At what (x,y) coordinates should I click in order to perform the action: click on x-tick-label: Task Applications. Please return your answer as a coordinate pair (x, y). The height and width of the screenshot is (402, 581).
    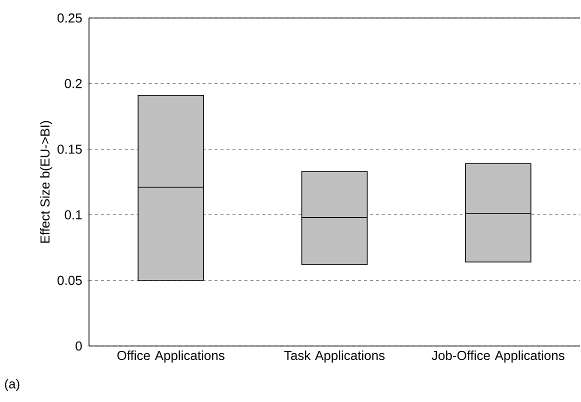
    Looking at the image, I should click on (334, 356).